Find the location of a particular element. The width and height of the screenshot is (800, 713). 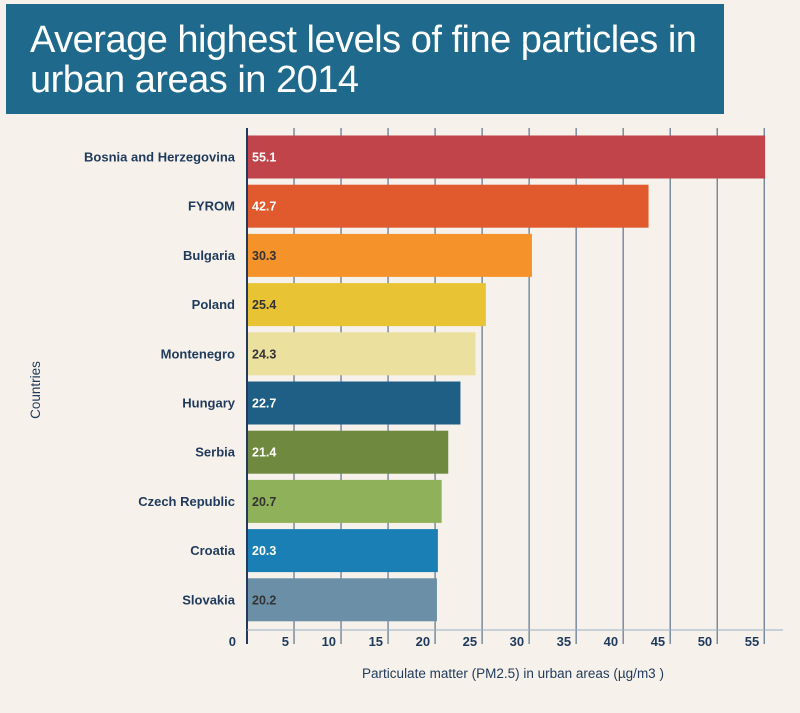

x-tick-55: 55 is located at coordinates (752, 641).